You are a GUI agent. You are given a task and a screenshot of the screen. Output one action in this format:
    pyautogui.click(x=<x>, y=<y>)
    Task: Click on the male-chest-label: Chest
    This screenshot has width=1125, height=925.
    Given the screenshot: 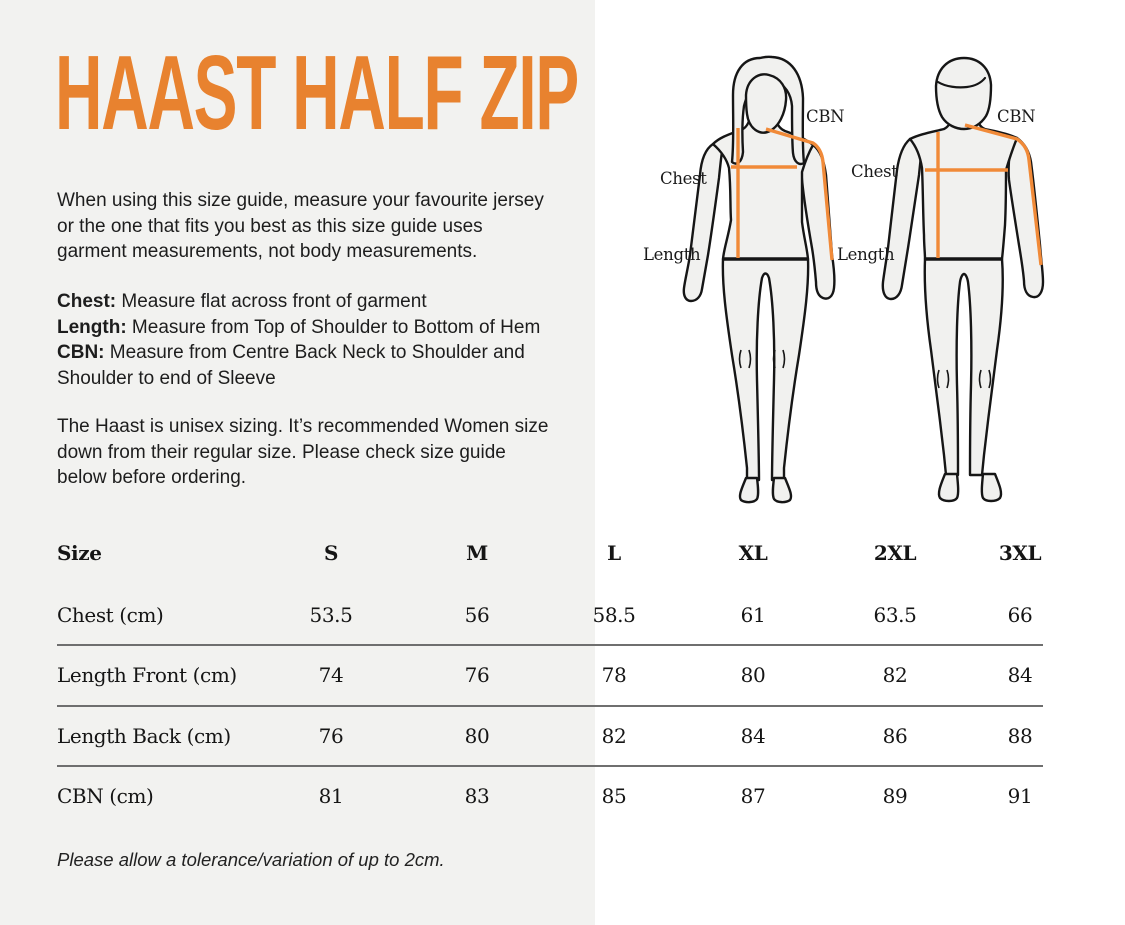 What is the action you would take?
    pyautogui.click(x=874, y=171)
    